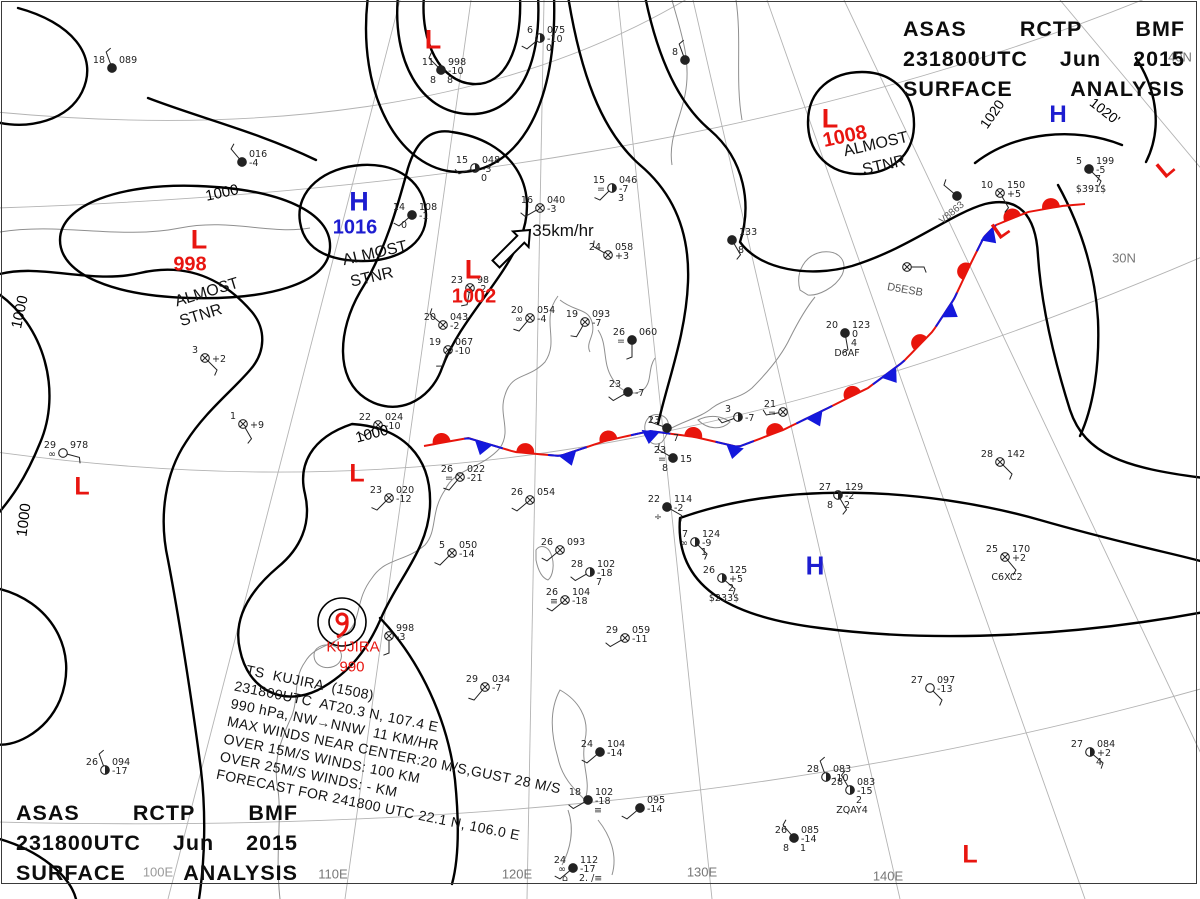 The width and height of the screenshot is (1200, 899). I want to click on cold-front-symbol, so click(735, 451).